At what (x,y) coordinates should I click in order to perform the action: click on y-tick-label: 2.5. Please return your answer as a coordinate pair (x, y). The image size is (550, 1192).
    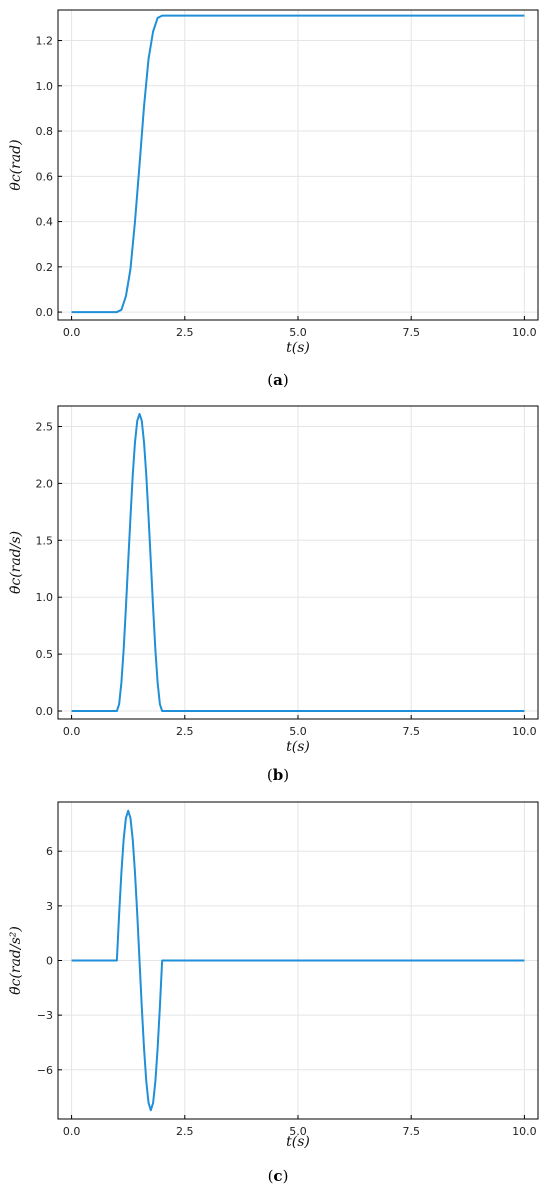
    Looking at the image, I should click on (45, 426).